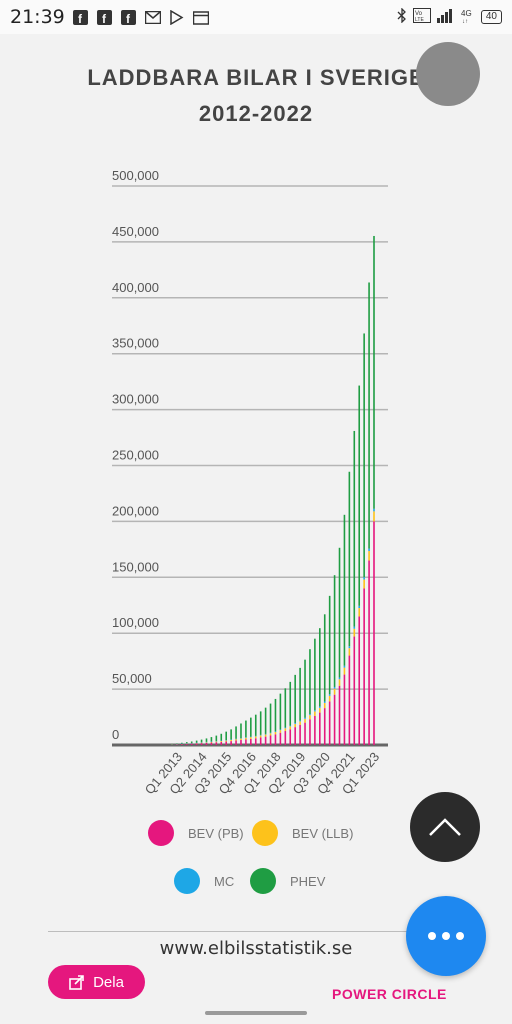 This screenshot has height=1024, width=512. Describe the element at coordinates (446, 936) in the screenshot. I see `more-menu-button` at that location.